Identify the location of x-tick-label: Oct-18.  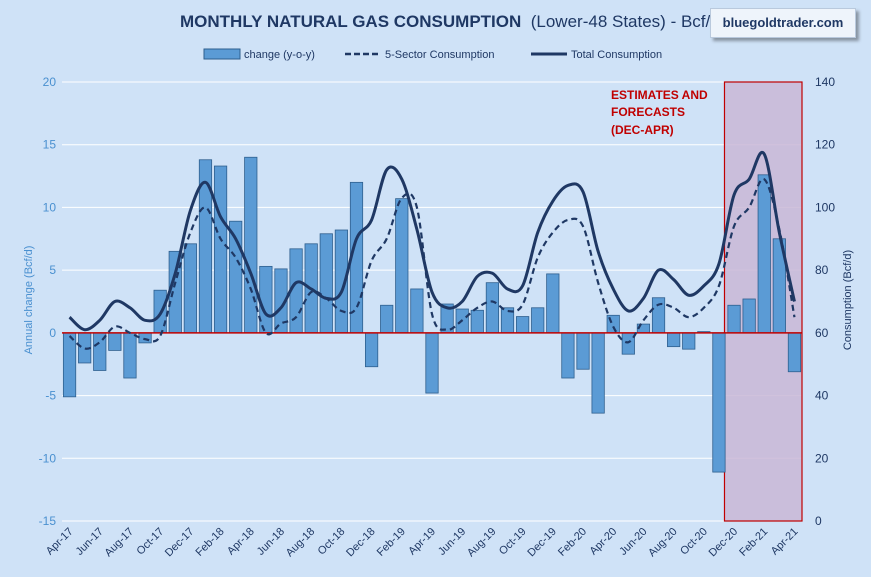
(332, 542).